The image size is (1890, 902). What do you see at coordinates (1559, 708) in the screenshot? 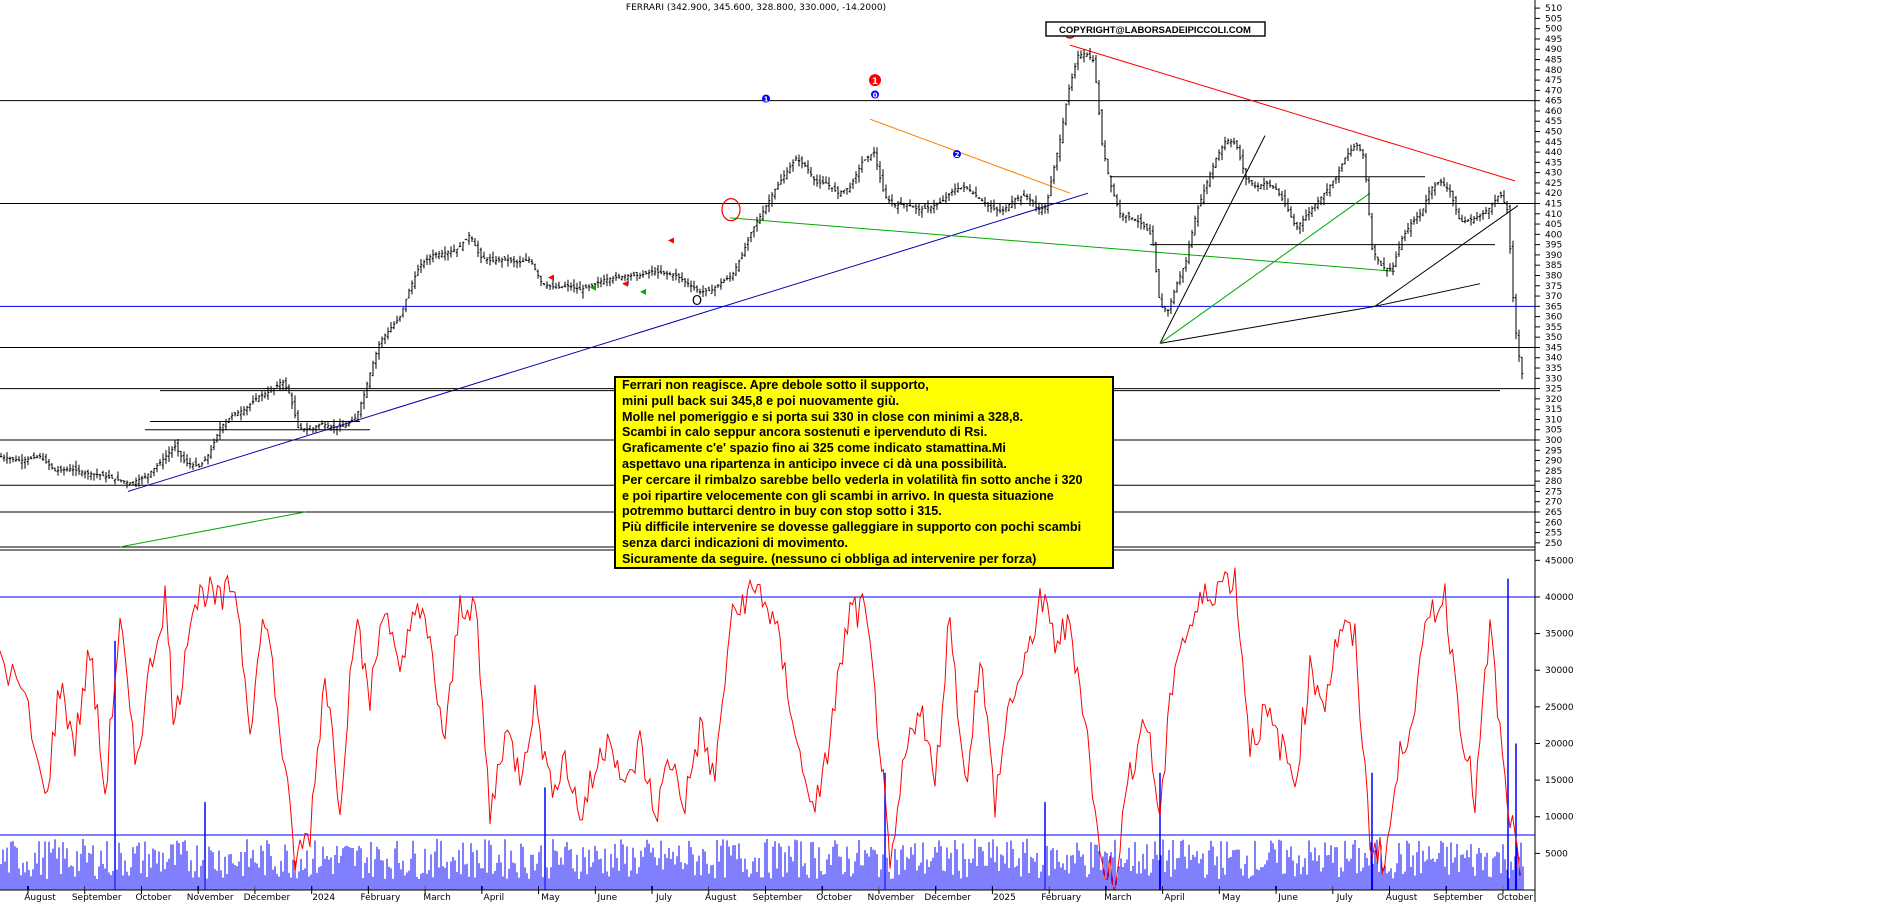
I see `volume-tick-label: 25000` at bounding box center [1559, 708].